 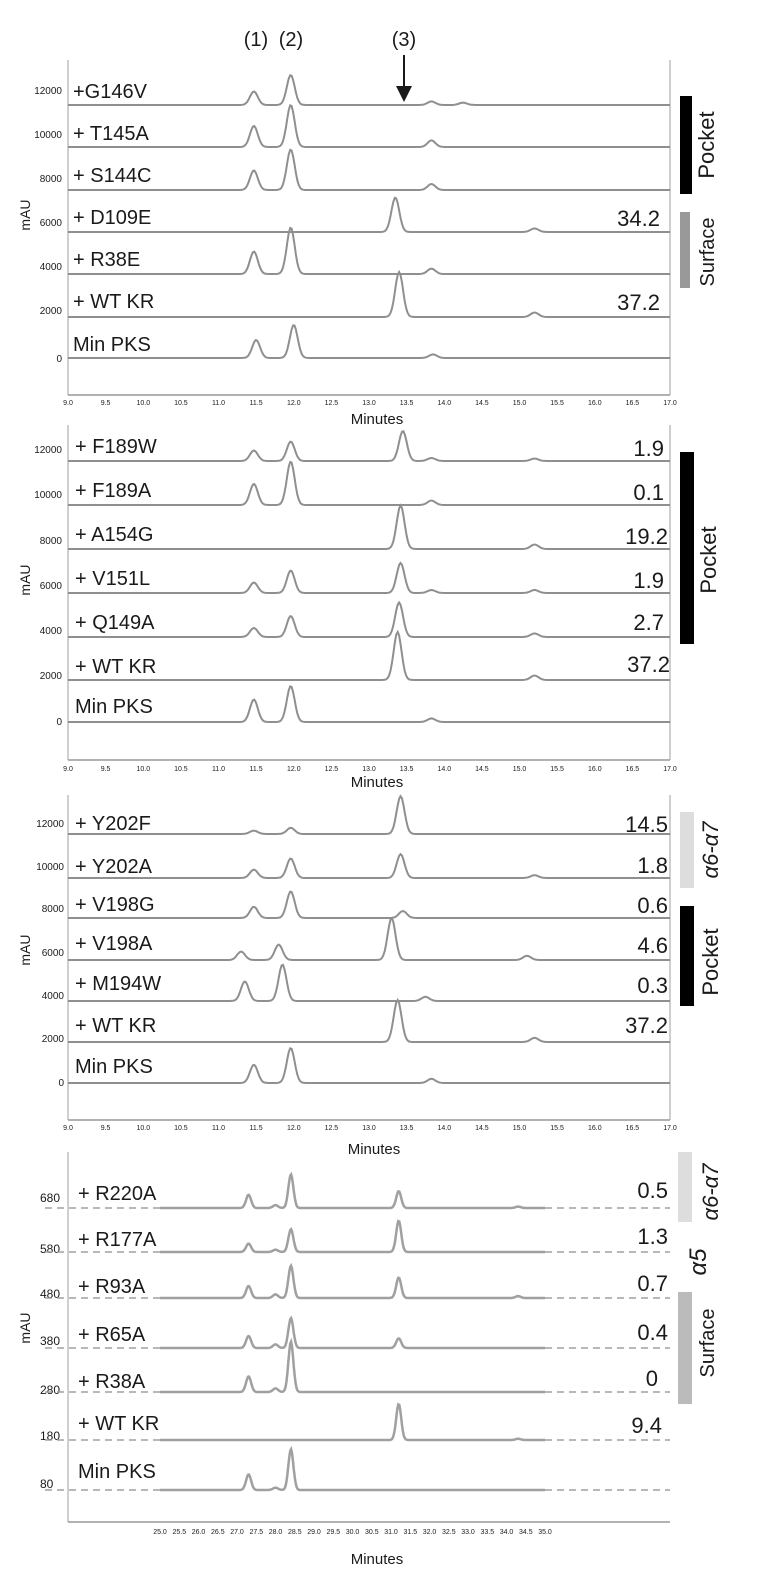 I want to click on yield-value: 37.2, so click(x=646, y=1025).